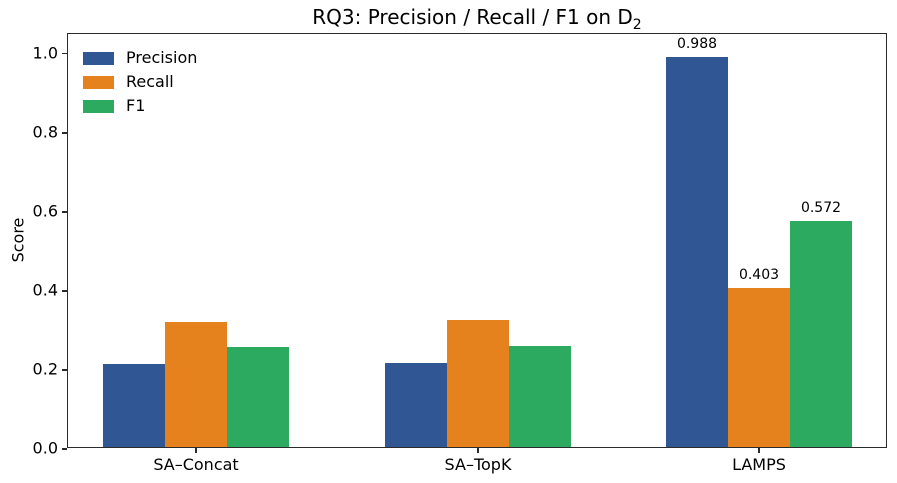  Describe the element at coordinates (18, 240) in the screenshot. I see `y-axis-label: Score` at that location.